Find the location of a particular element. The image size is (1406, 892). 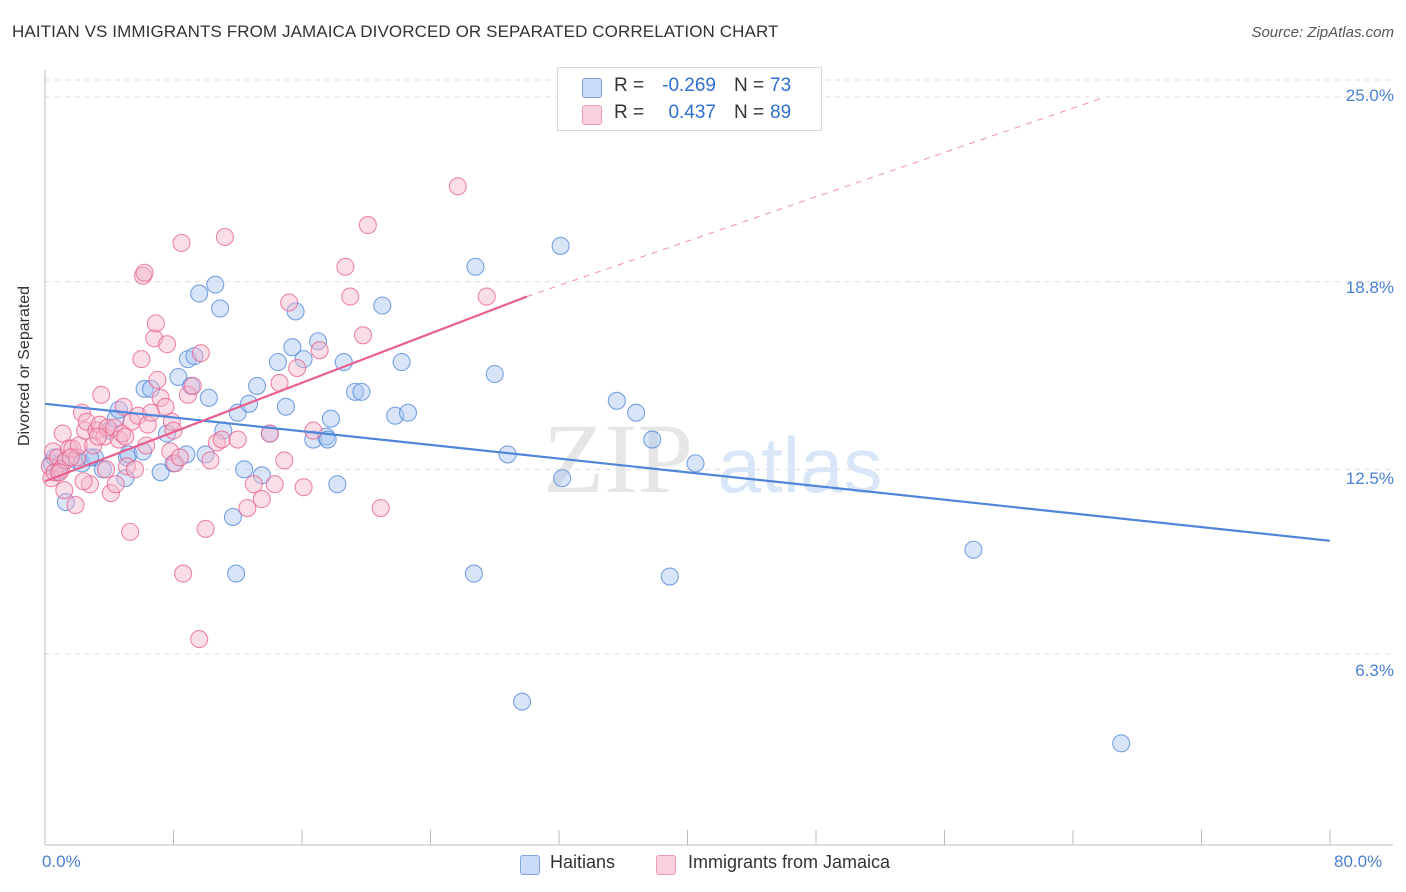

y-axis-label: Divorced or Separated is located at coordinates (24, 365).